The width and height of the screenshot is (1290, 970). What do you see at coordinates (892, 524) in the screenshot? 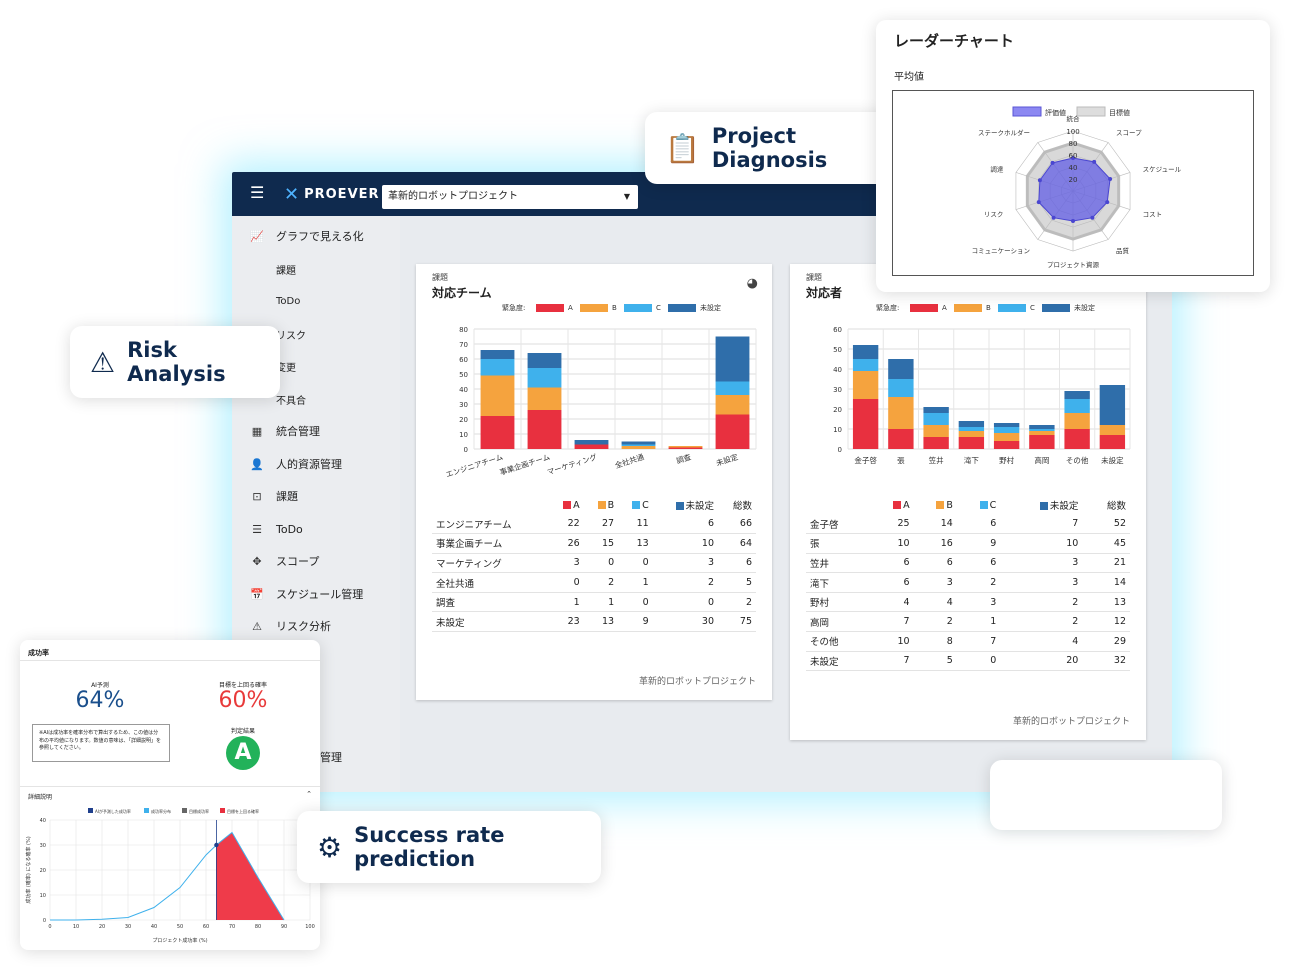
I see `table-cell: 25` at bounding box center [892, 524].